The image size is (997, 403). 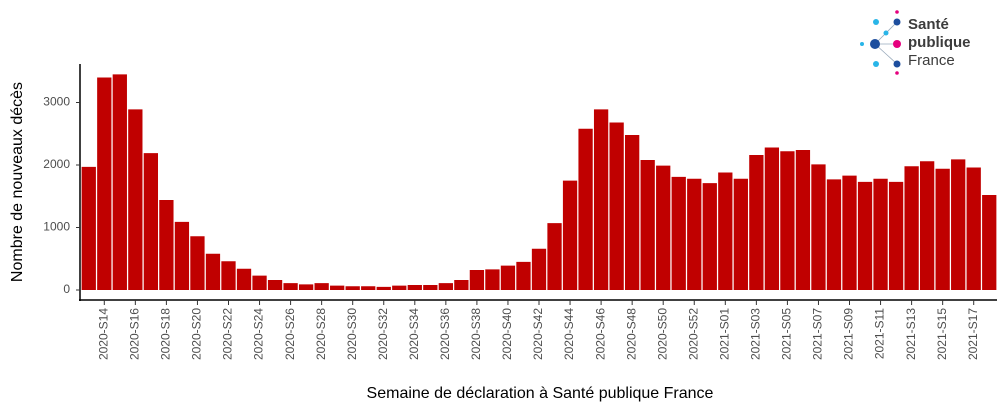 I want to click on x-tick-label: 2020-S20, so click(x=197, y=334).